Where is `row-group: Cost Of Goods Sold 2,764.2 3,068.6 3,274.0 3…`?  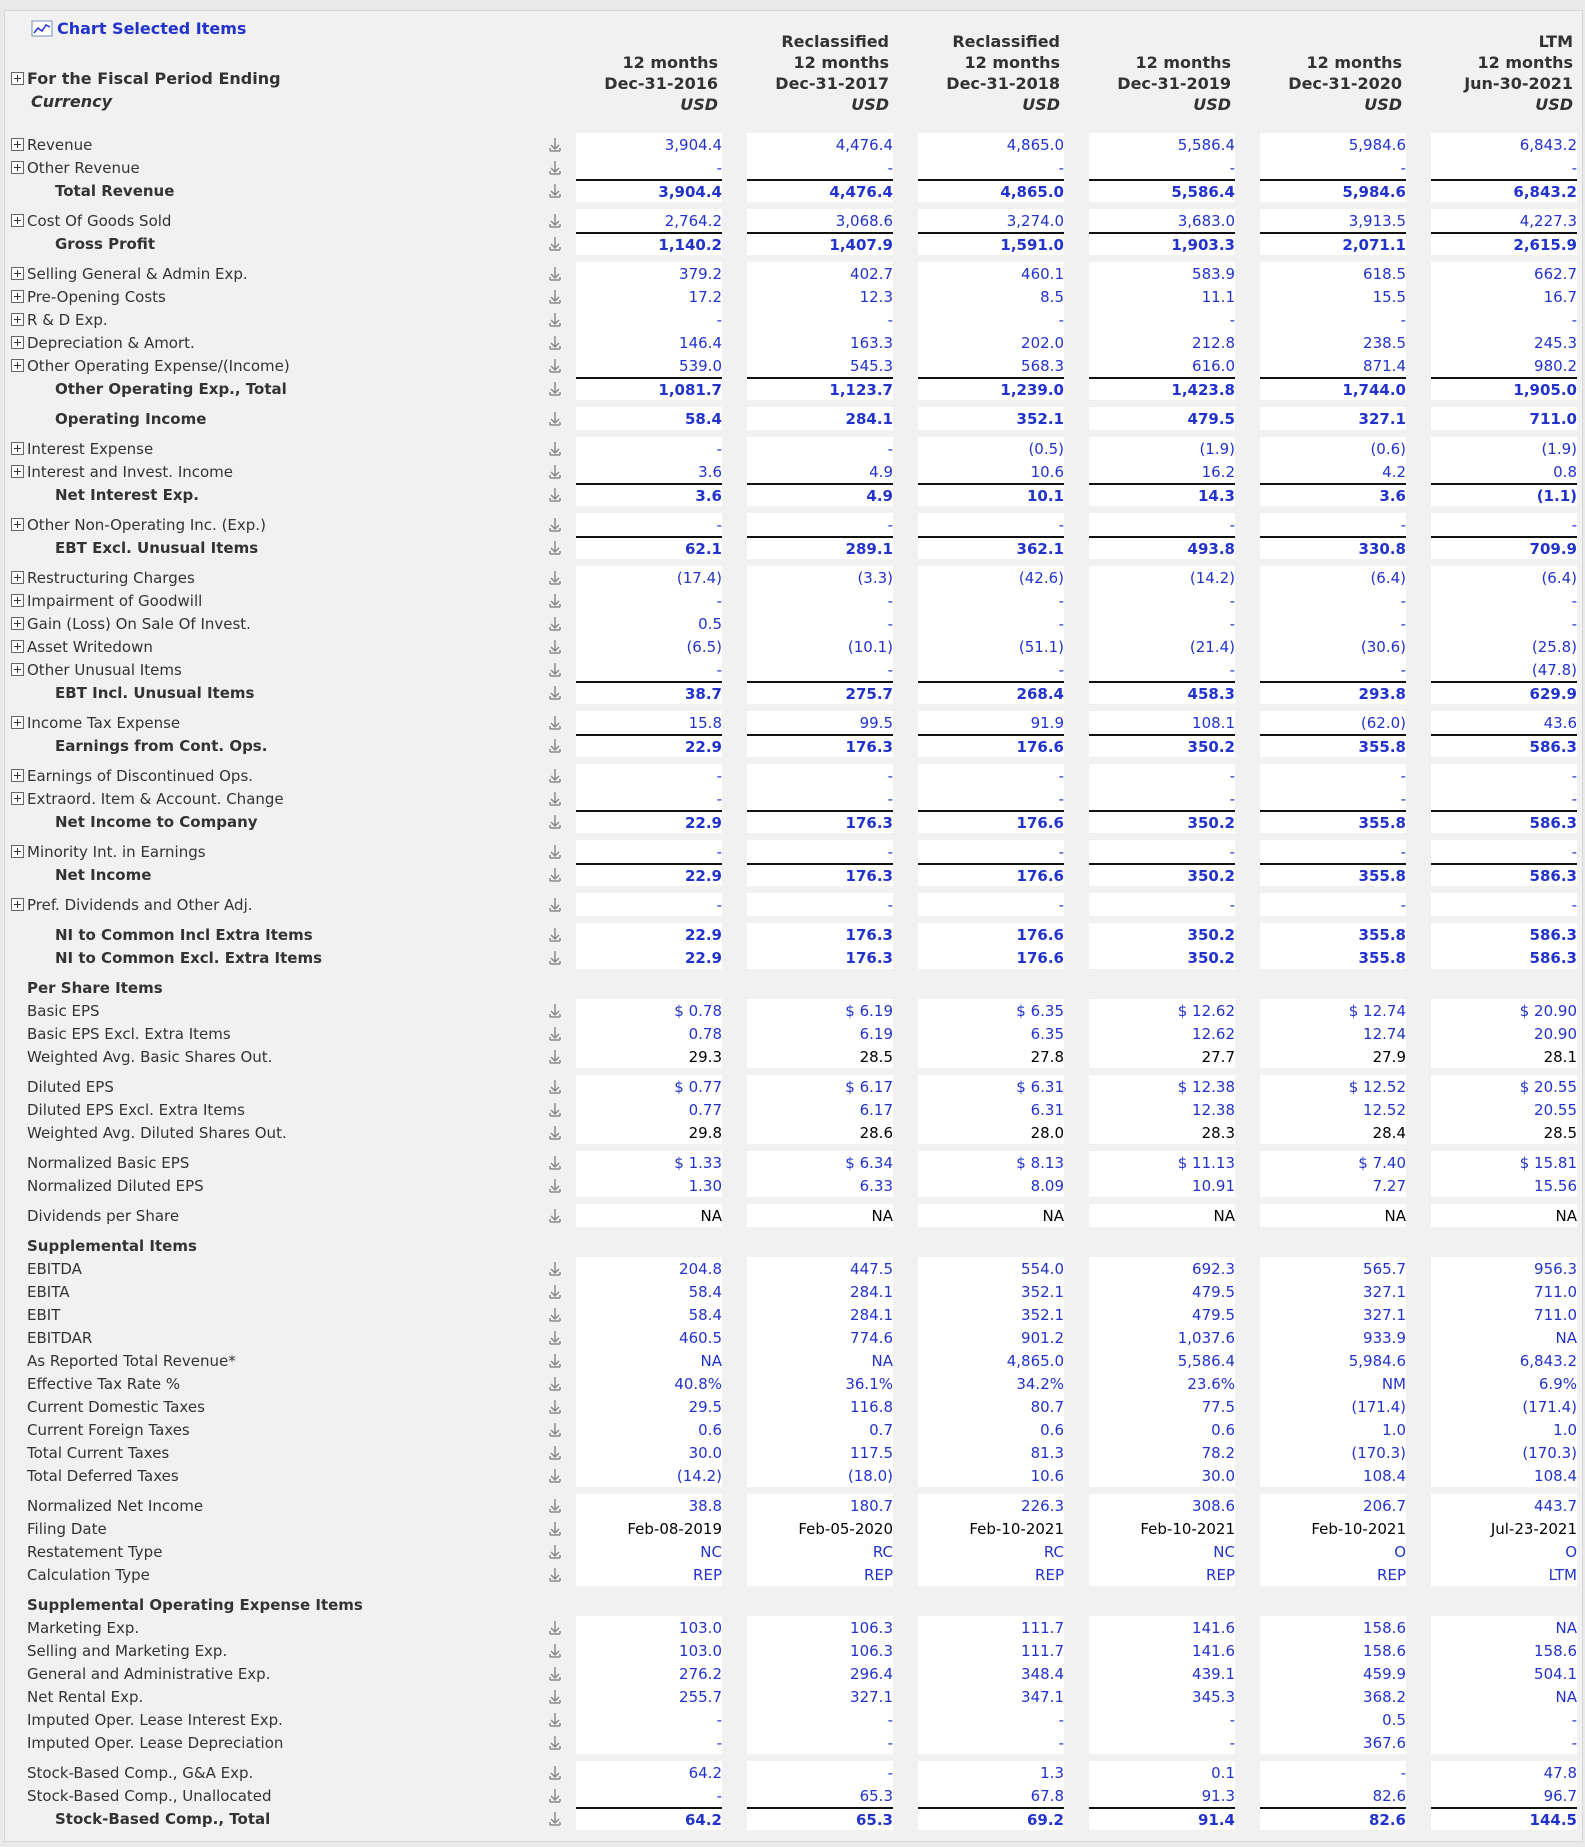 row-group: Cost Of Goods Sold 2,764.2 3,068.6 3,274.0 3… is located at coordinates (793, 232).